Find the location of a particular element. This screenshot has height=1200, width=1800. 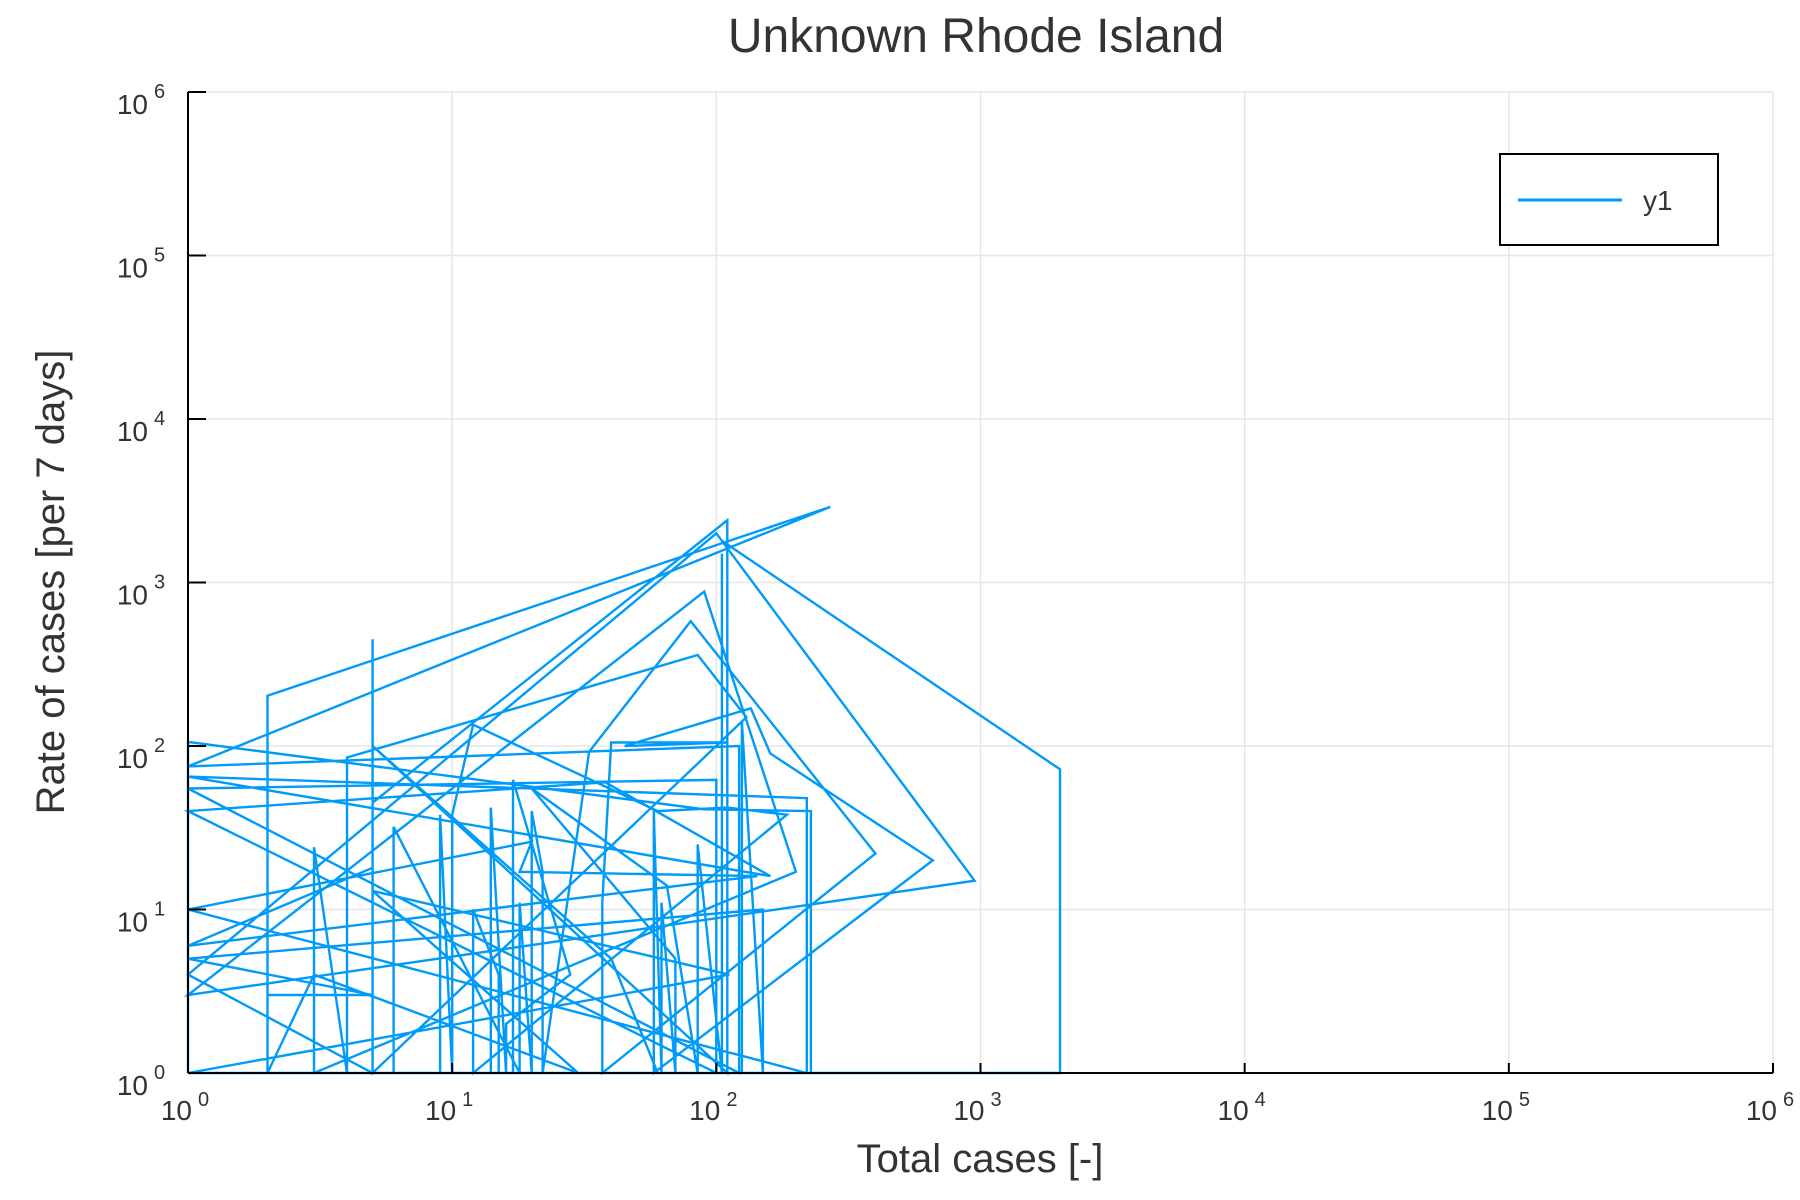

x-tick-exponent: 1 is located at coordinates (467, 1100).